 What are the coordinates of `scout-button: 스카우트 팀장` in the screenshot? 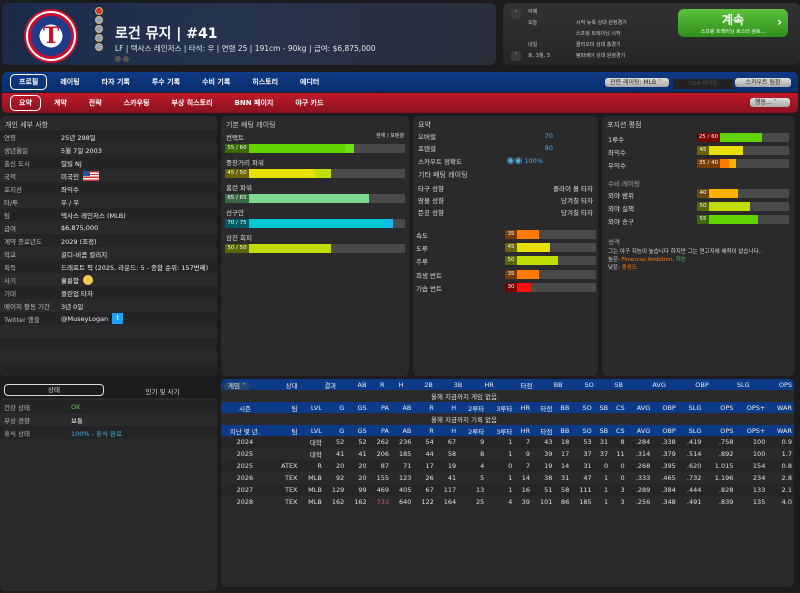 It's located at (763, 82).